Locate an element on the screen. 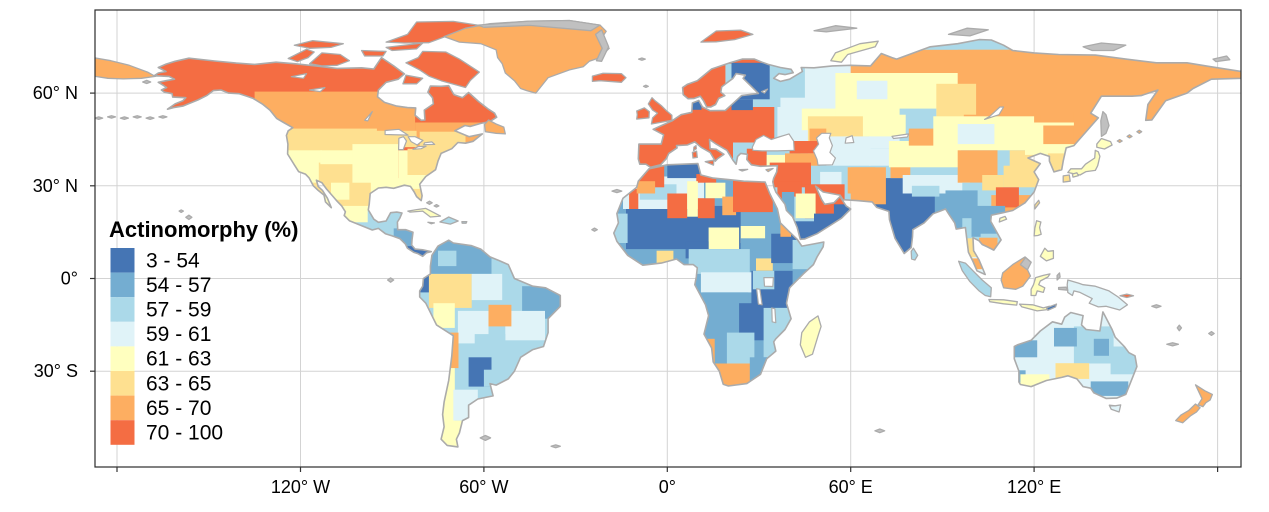 This screenshot has height=512, width=1269. svg-text: 60° E is located at coordinates (851, 487).